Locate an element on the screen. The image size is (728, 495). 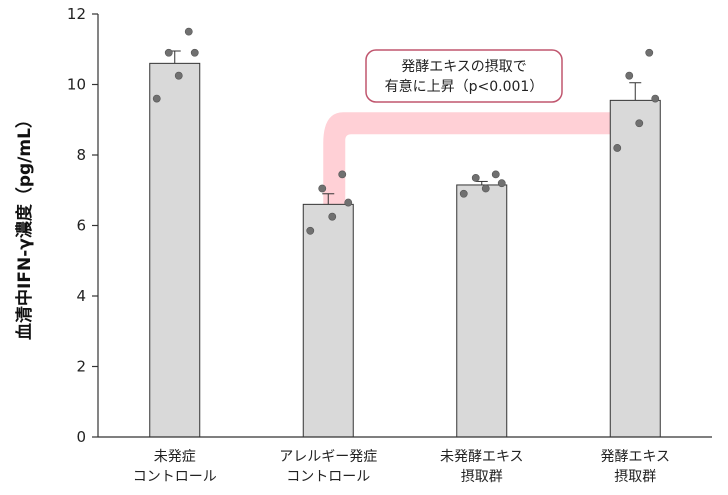
y-axis-label: 血清中IFN-γ濃度（pg/mL） is located at coordinates (24, 225).